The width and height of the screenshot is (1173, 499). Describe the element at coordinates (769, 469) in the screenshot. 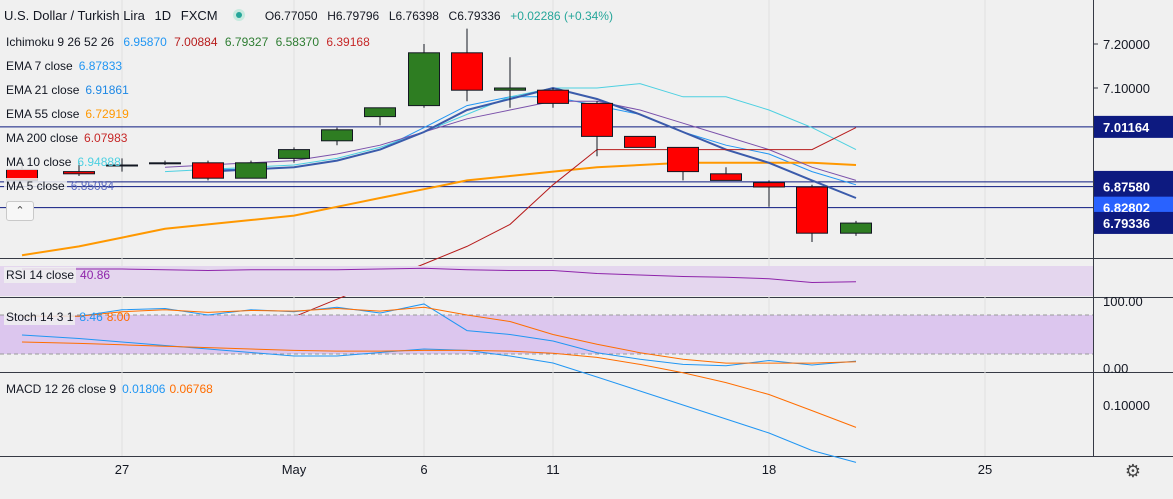

I see `x-axis-tick-label: 18` at that location.